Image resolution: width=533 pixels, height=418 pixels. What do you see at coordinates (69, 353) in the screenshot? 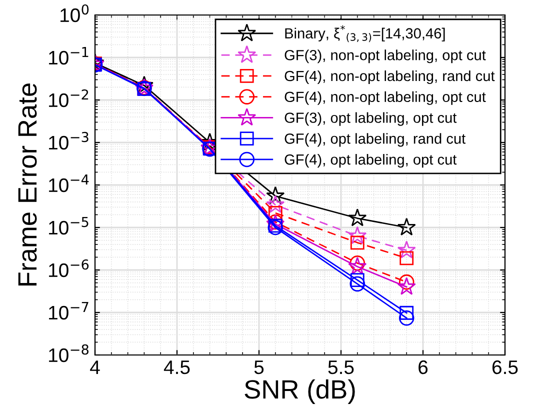
I see `y-tick-label: 10$^{−8}$` at bounding box center [69, 353].